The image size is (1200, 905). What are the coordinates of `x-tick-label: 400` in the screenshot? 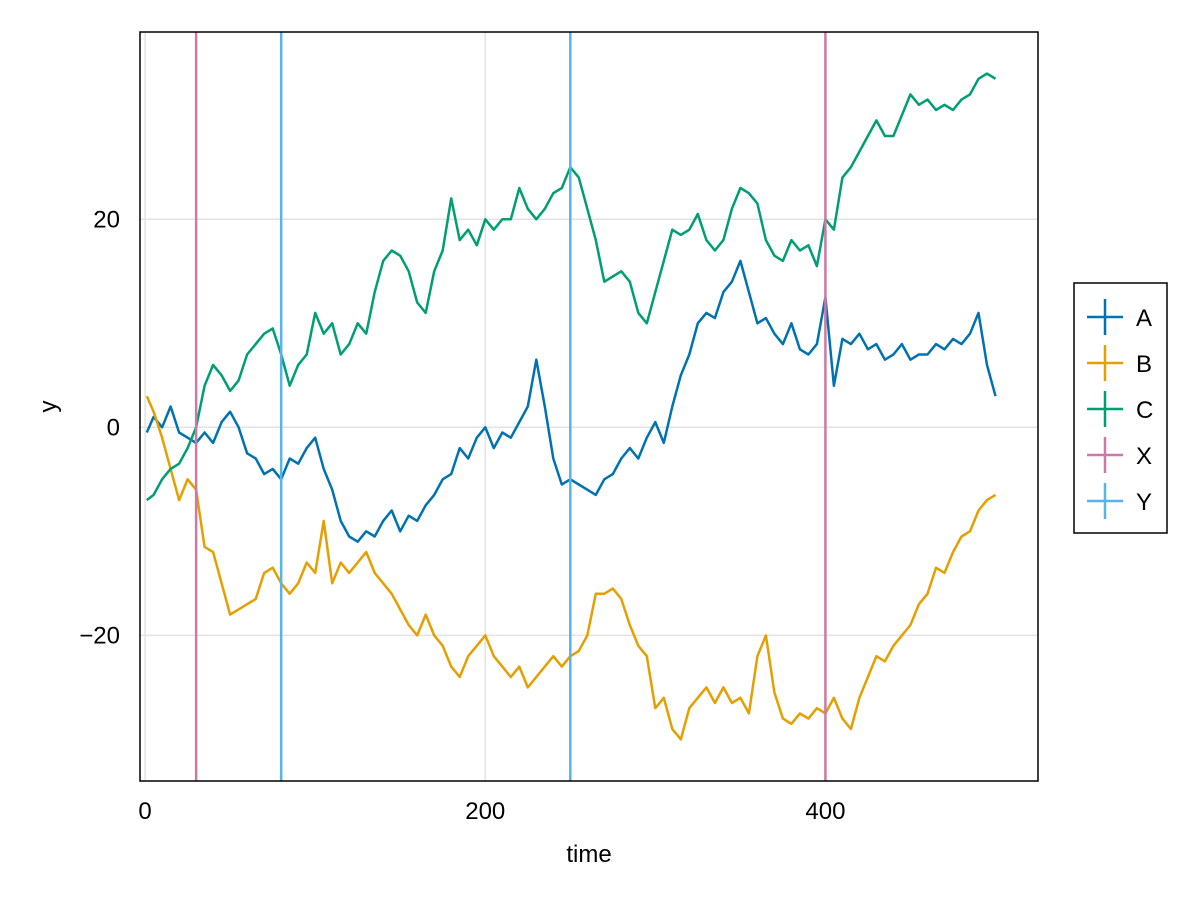 It's located at (825, 811).